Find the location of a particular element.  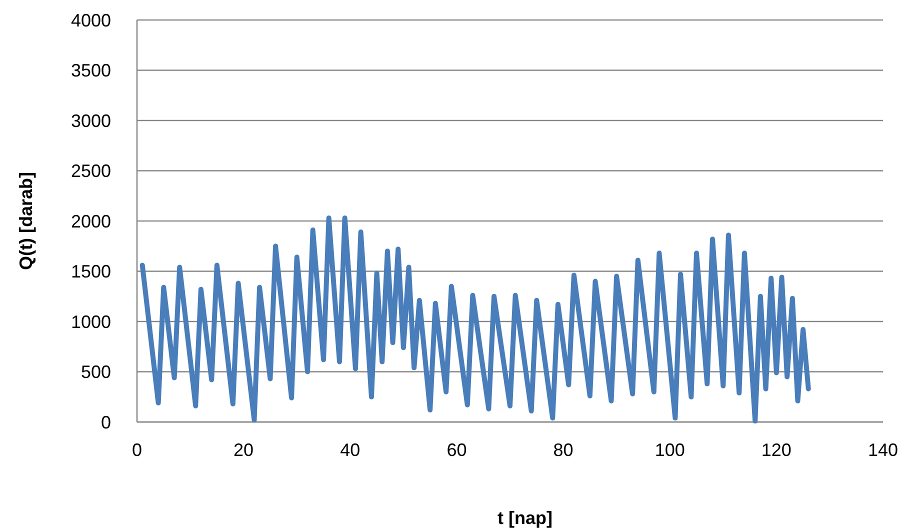

y-tick-label: 2000 is located at coordinates (90, 221).